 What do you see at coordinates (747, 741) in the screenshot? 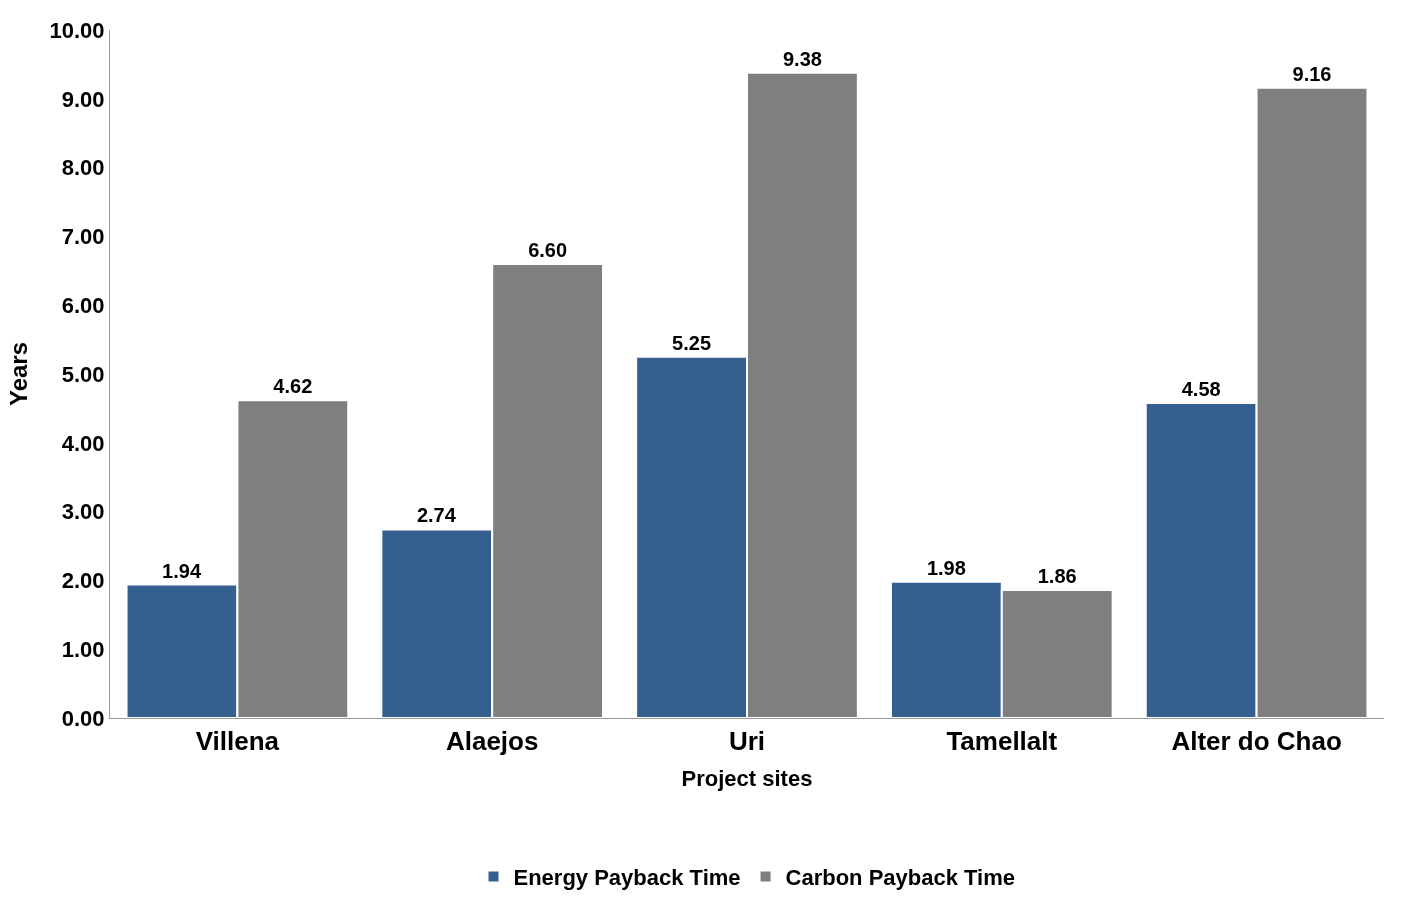
I see `x-tick-label: Uri` at bounding box center [747, 741].